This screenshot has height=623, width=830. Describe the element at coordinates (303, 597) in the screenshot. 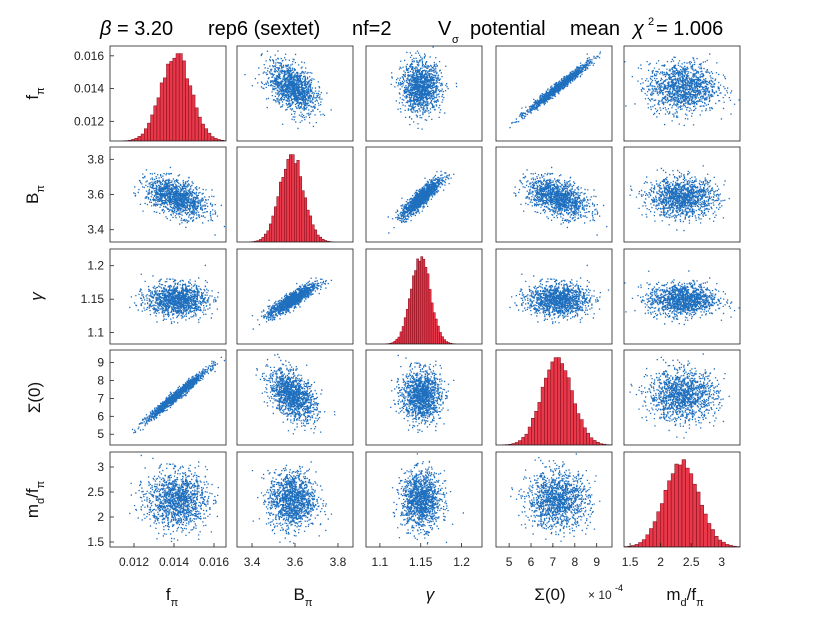

I see `xlabel-Bpi: Bπ` at that location.